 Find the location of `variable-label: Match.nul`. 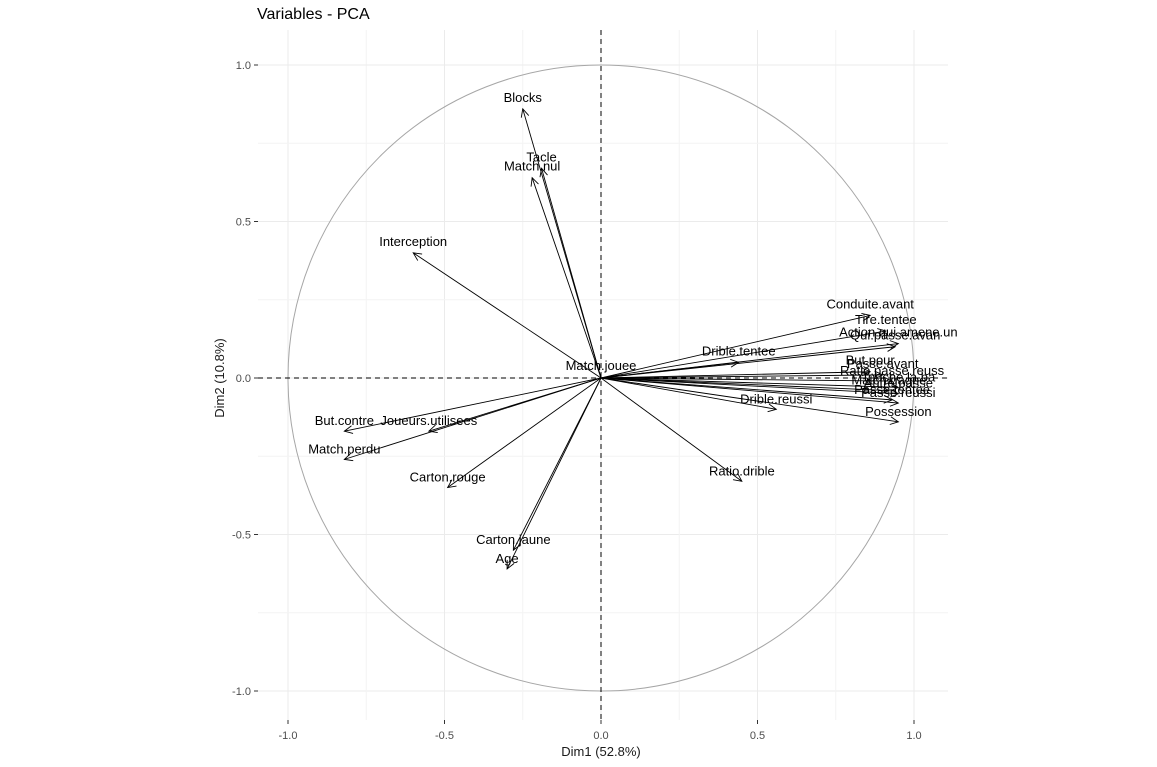

variable-label: Match.nul is located at coordinates (532, 166).